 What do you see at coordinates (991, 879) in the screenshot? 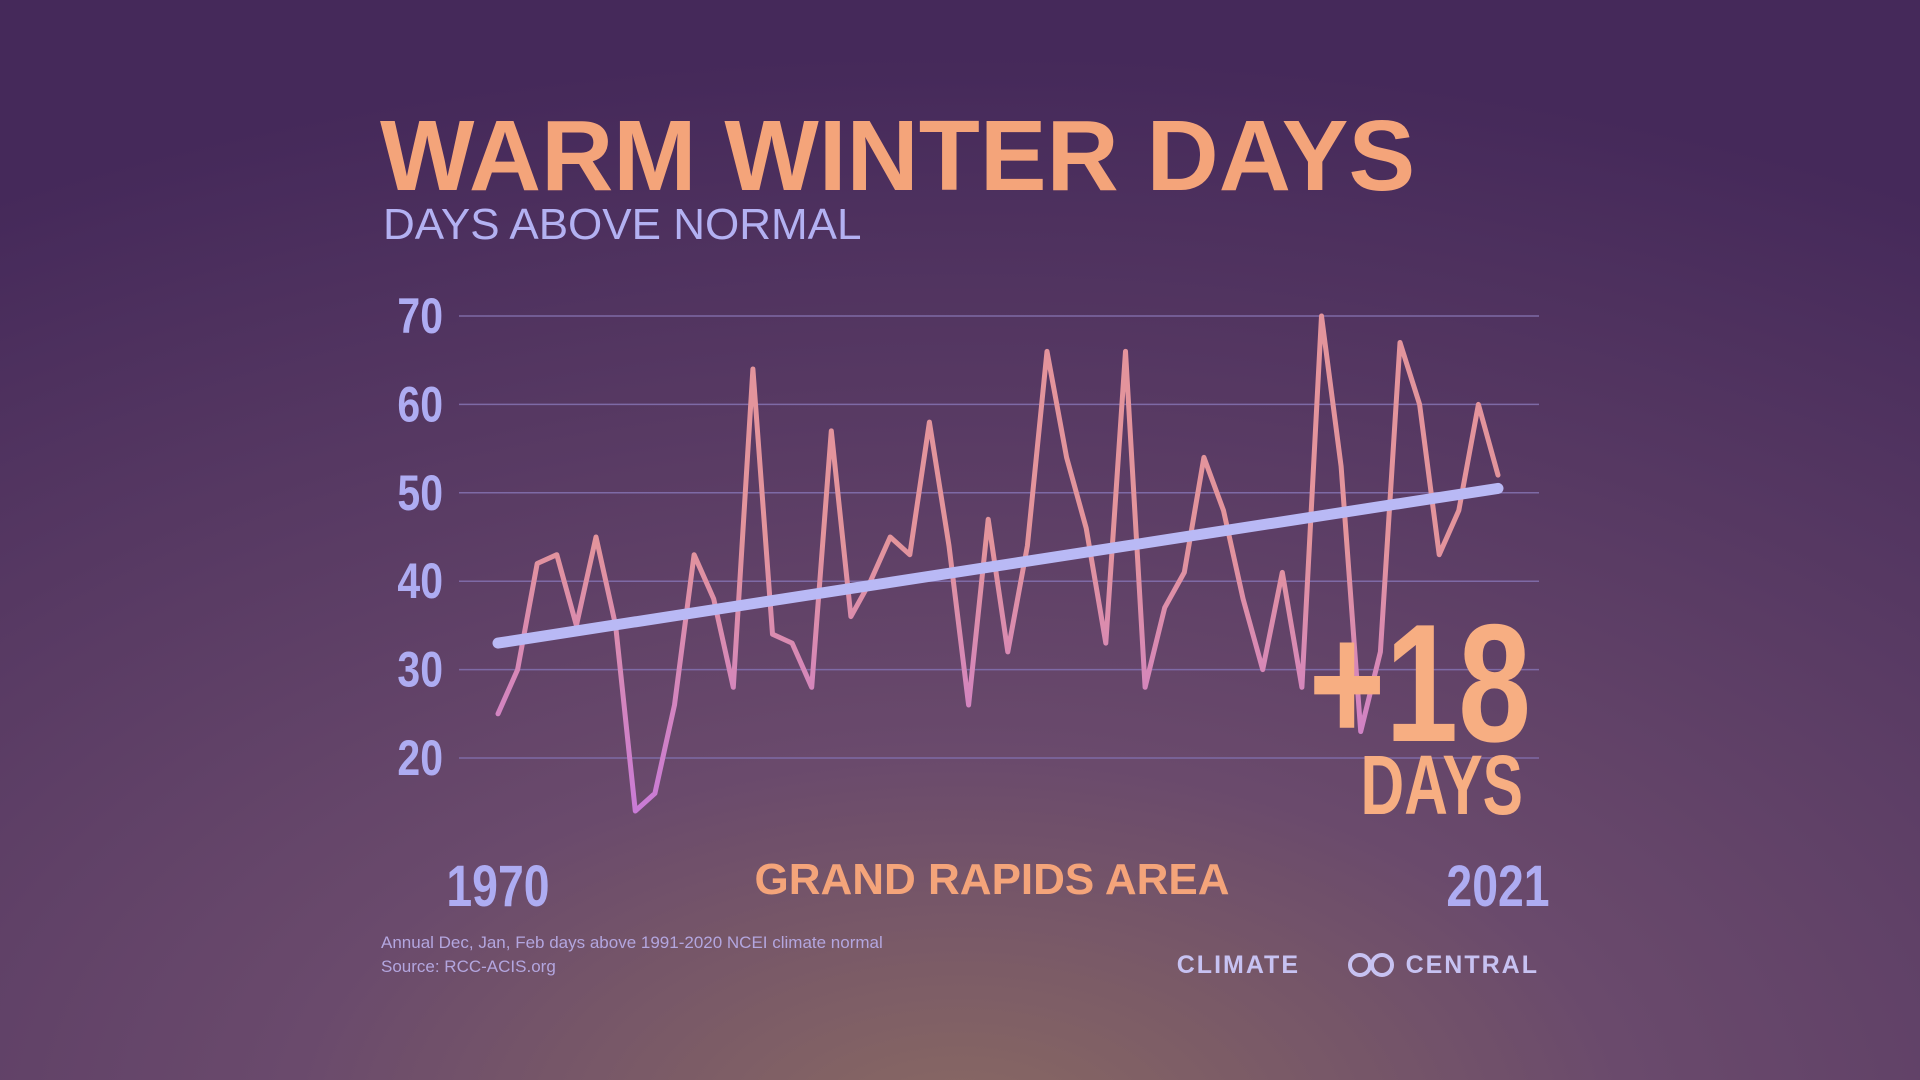
I see `x-axis-label: GRAND RAPIDS AREA` at bounding box center [991, 879].